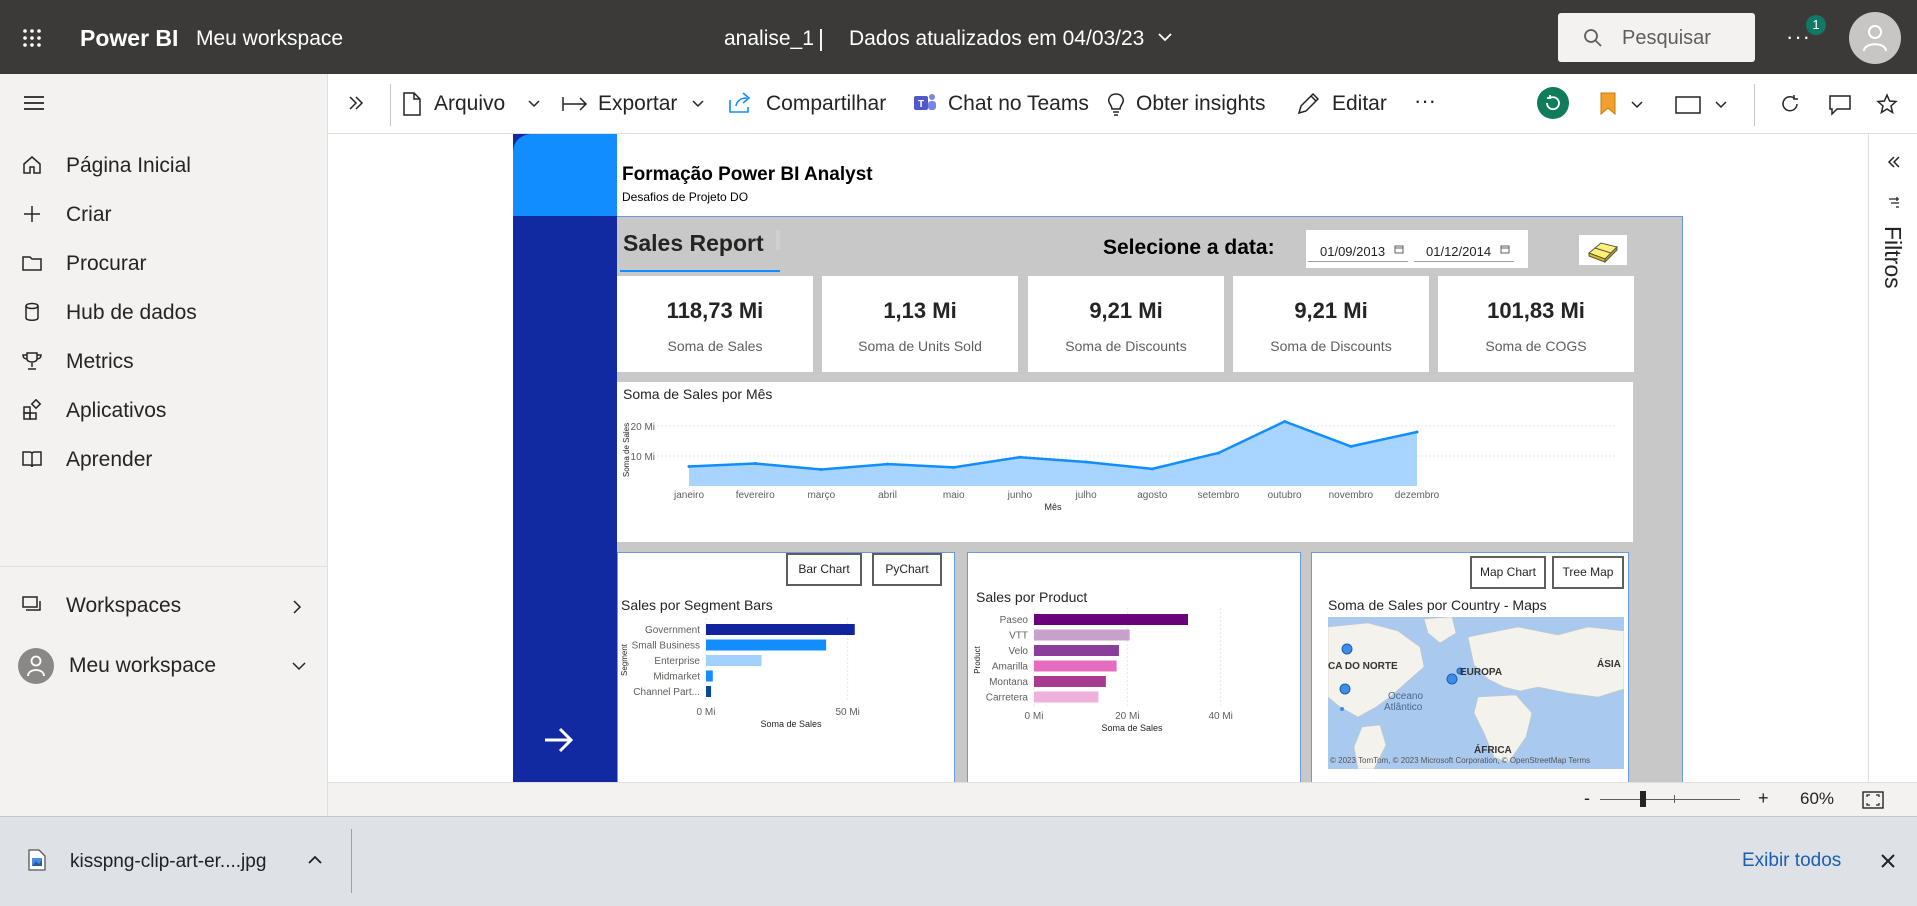 The width and height of the screenshot is (1917, 906). I want to click on date-end-input: 01/12/2014, so click(1464, 251).